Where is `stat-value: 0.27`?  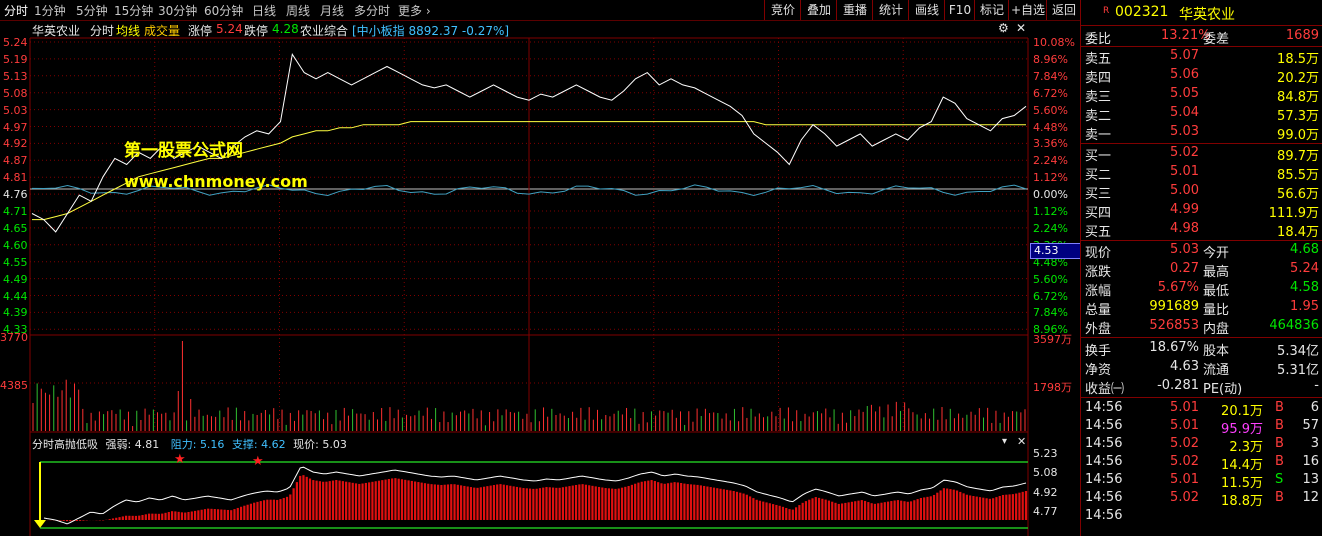
stat-value: 0.27 is located at coordinates (1184, 268).